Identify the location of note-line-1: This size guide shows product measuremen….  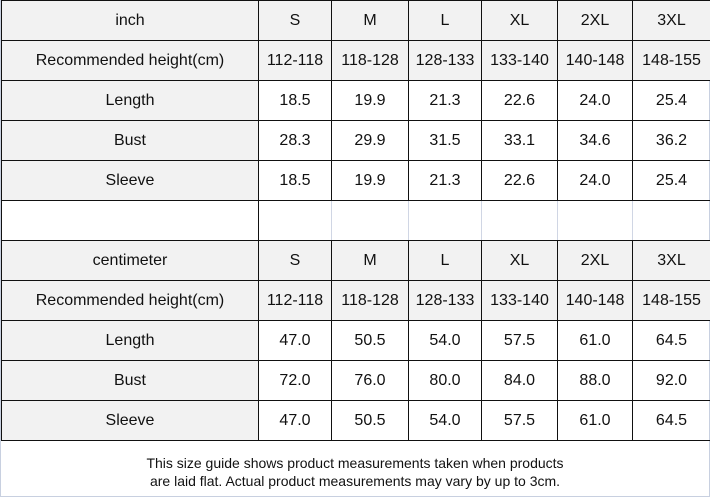
(355, 463).